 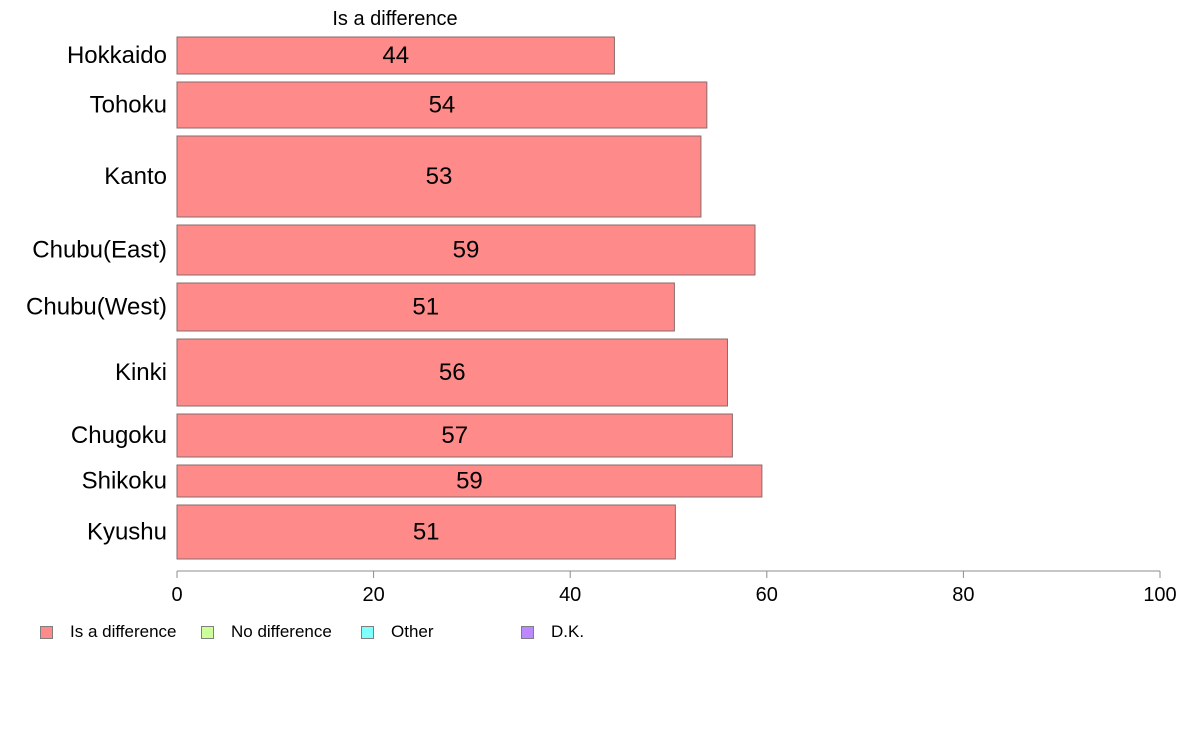 I want to click on bar-chugoku, so click(x=454, y=435).